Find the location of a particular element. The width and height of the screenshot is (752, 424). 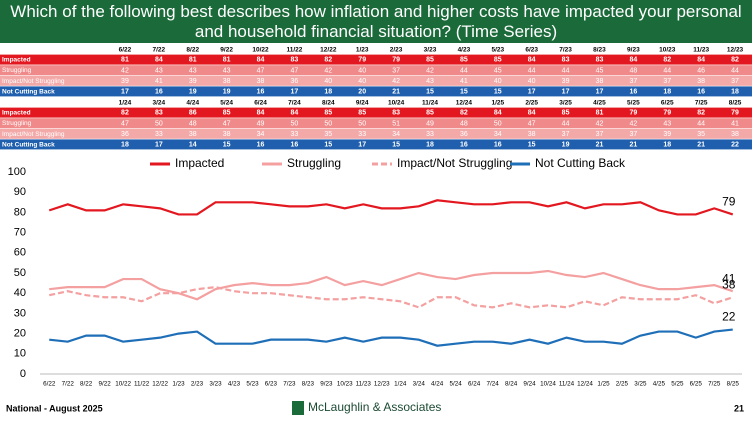

table-cell: 17 is located at coordinates (125, 92).